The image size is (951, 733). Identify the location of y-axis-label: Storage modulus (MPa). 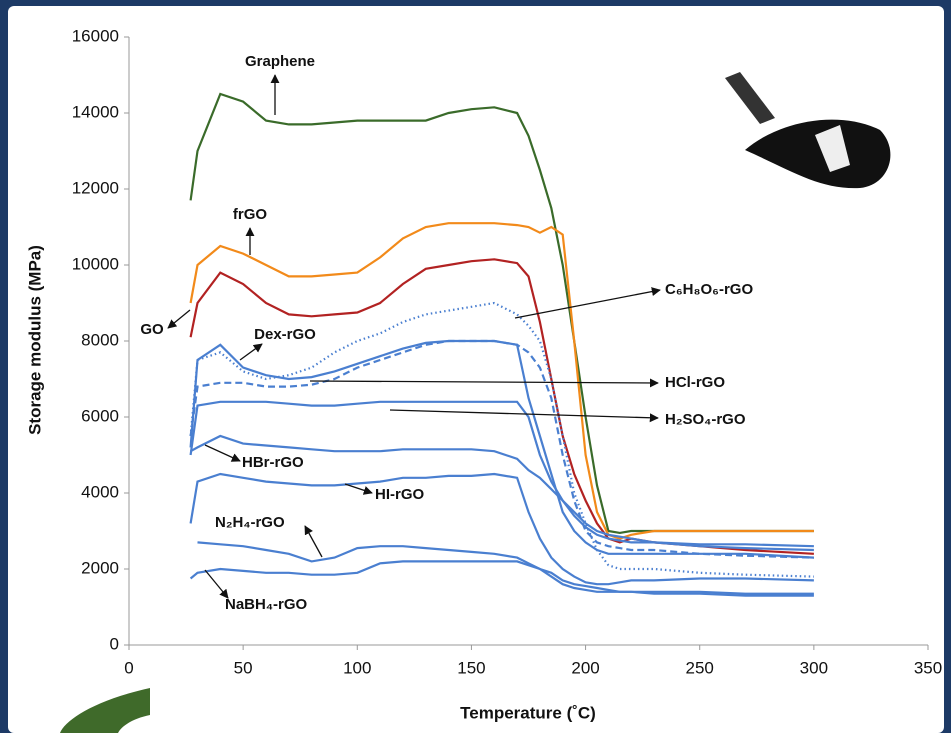
(34, 340).